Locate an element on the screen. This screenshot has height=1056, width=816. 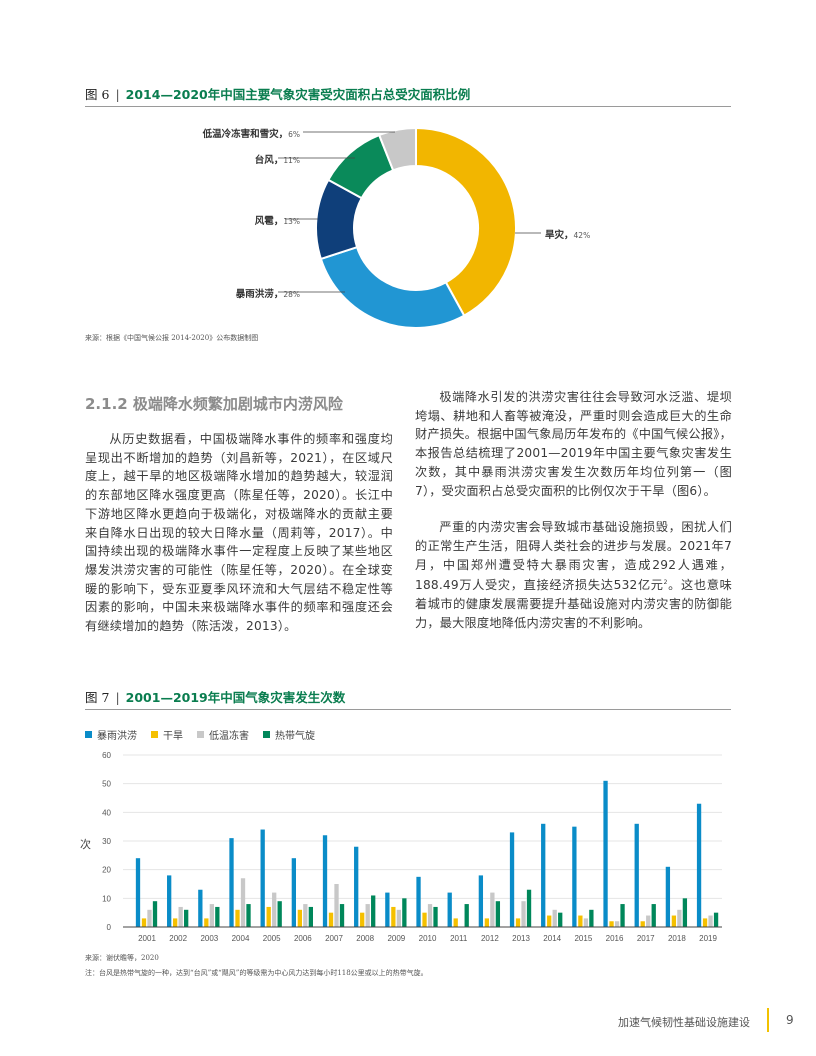
x-tick-label: 2014 is located at coordinates (552, 938).